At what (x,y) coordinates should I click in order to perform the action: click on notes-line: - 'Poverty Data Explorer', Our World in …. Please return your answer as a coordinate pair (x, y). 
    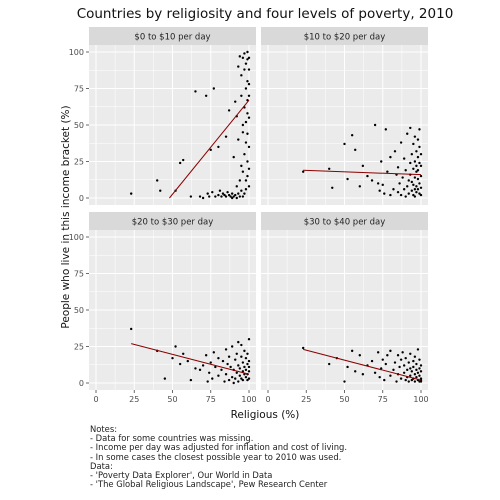
    Looking at the image, I should click on (181, 475).